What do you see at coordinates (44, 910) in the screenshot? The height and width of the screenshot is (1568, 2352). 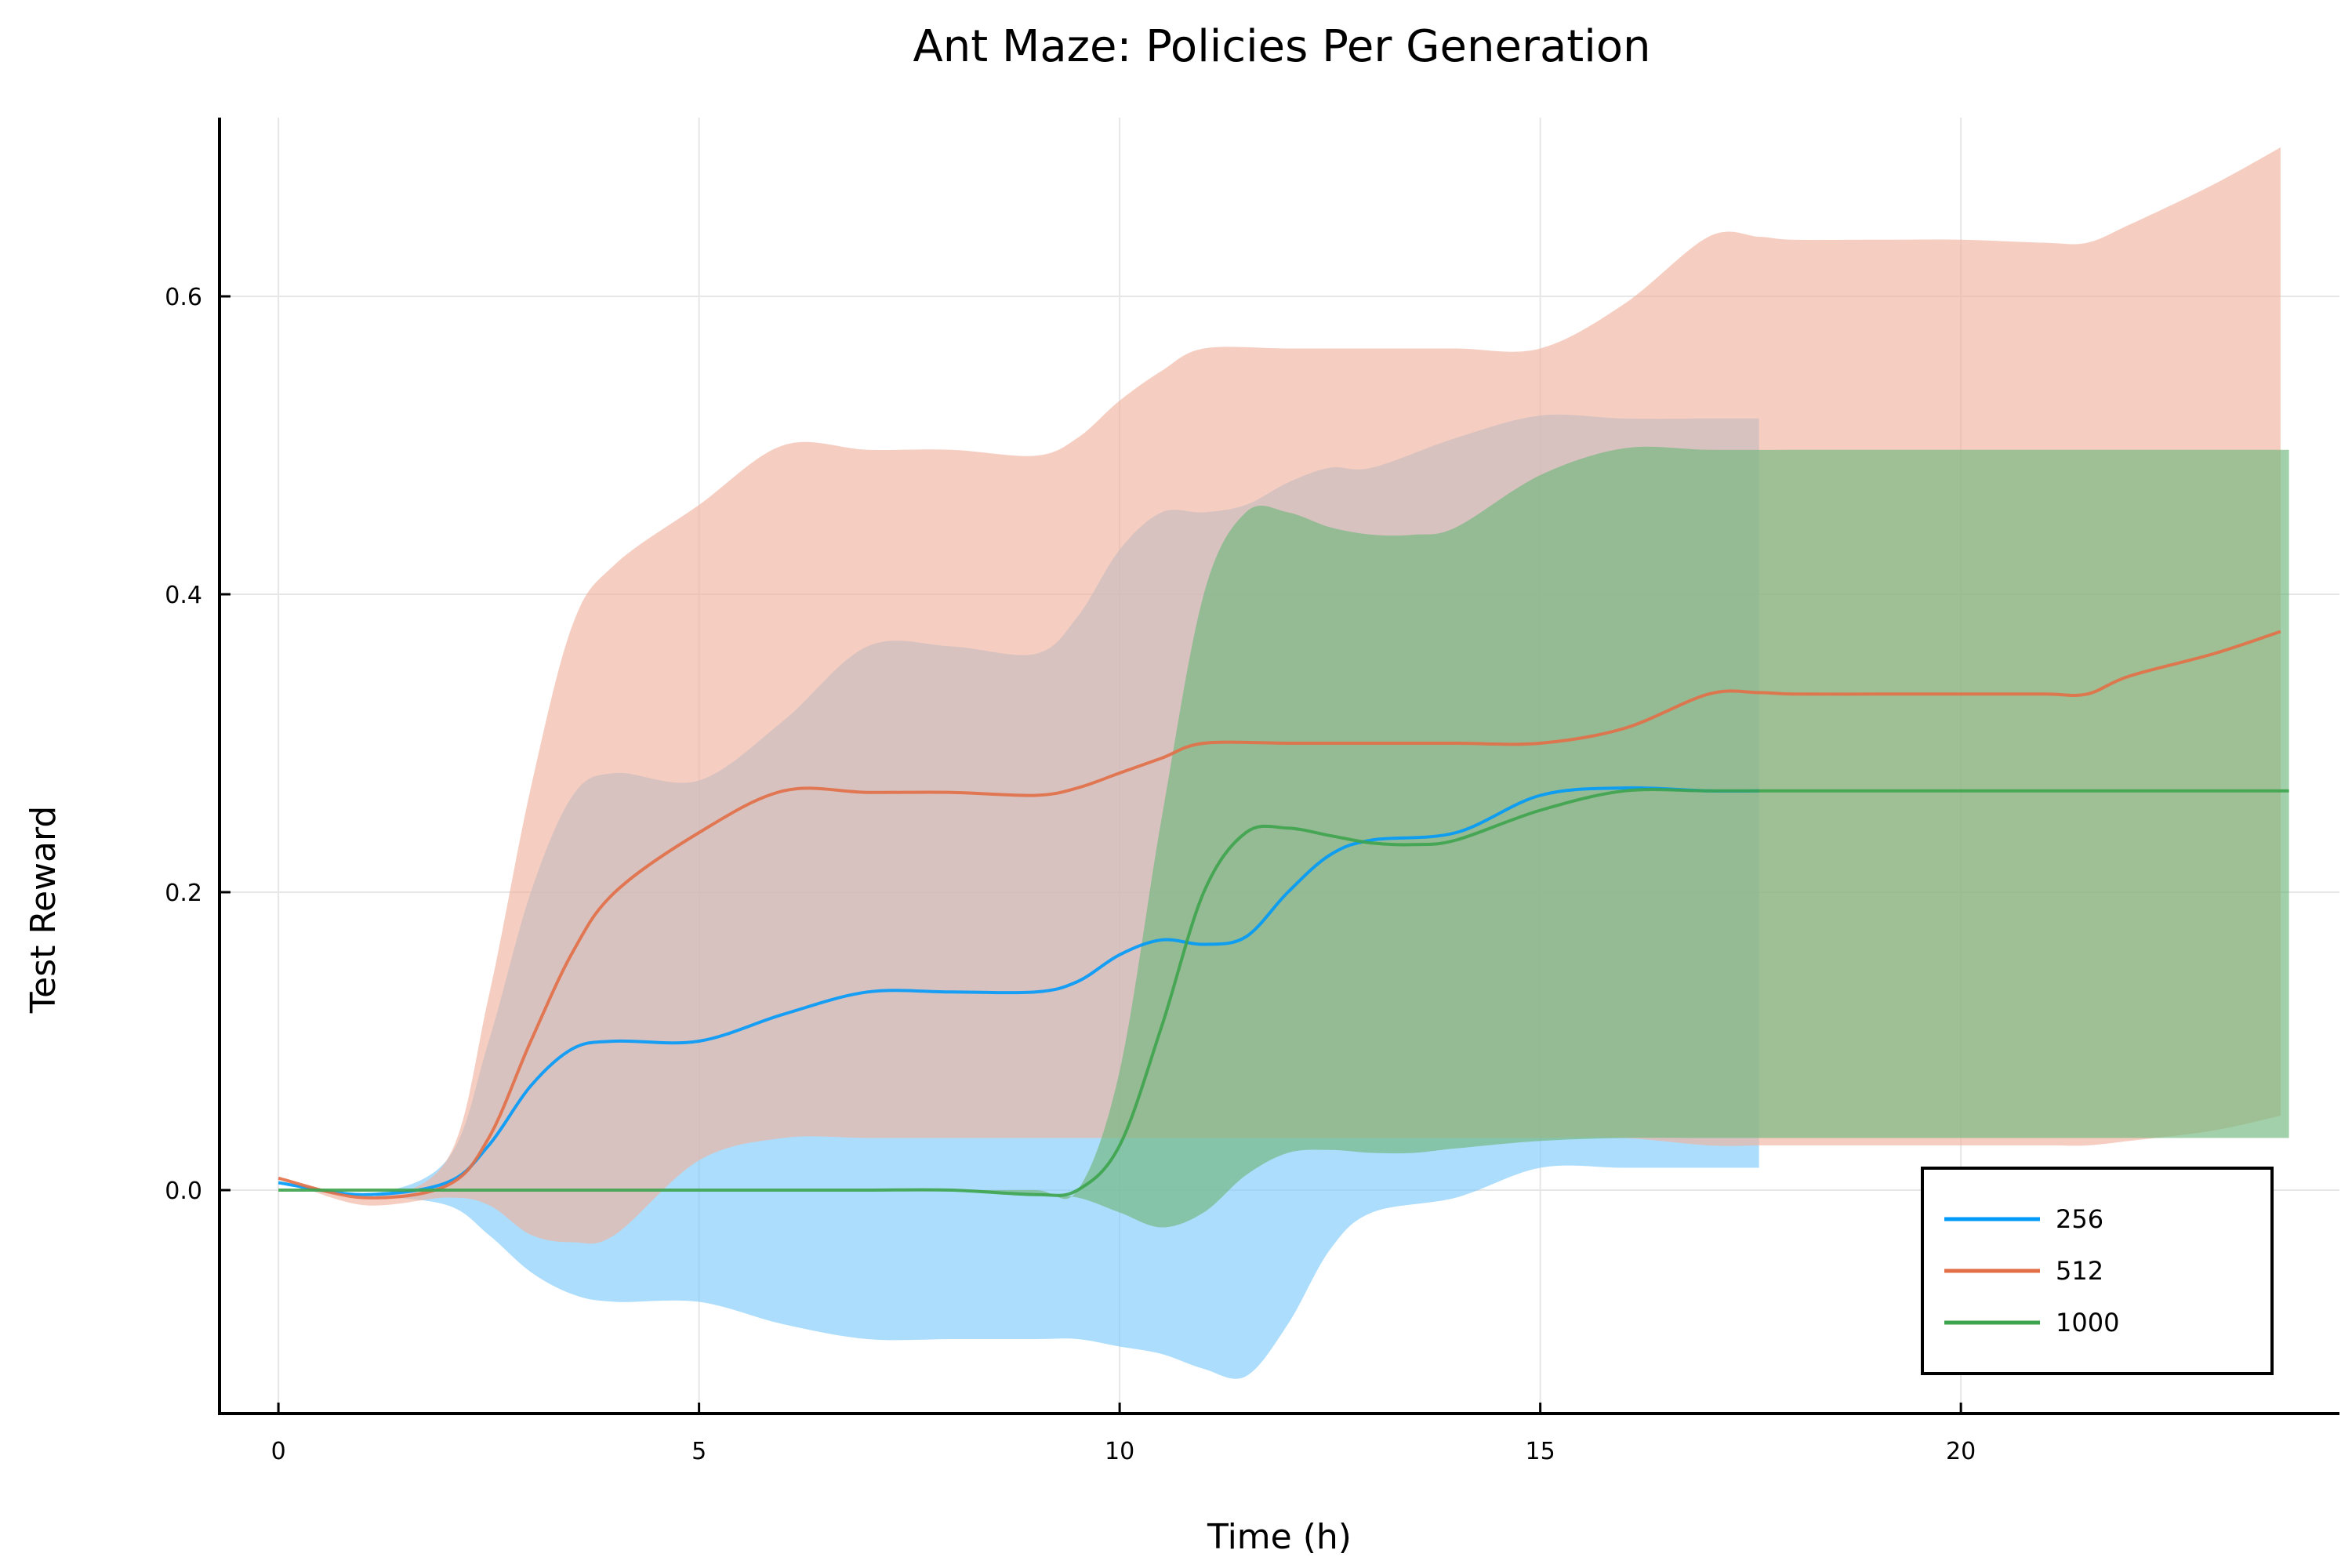 I see `y-axis-label: Test Reward` at bounding box center [44, 910].